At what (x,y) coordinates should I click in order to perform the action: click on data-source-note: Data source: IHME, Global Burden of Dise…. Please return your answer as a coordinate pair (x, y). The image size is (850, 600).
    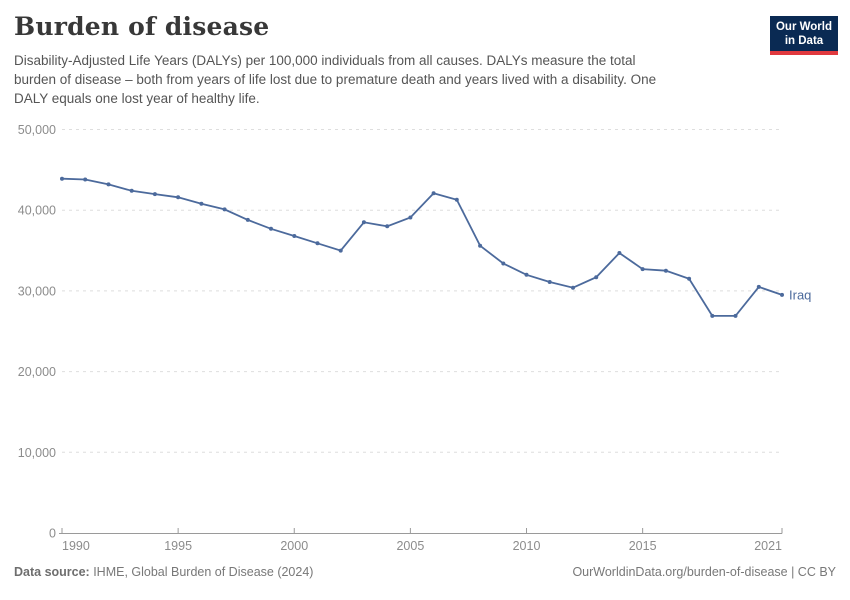
    Looking at the image, I should click on (163, 572).